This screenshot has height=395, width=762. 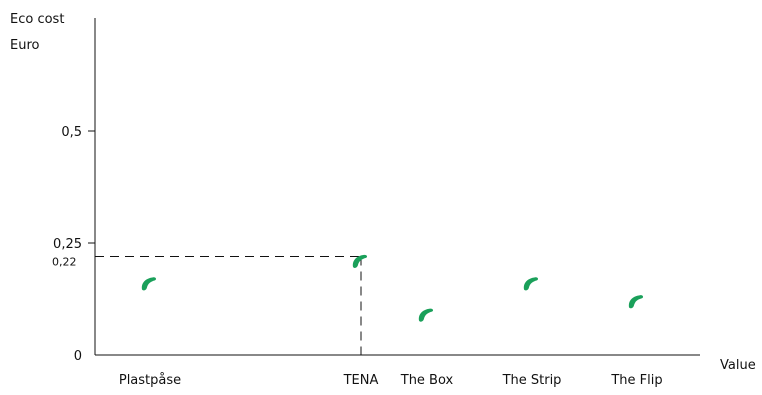 What do you see at coordinates (71, 132) in the screenshot?
I see `y-tick-label: 0,5` at bounding box center [71, 132].